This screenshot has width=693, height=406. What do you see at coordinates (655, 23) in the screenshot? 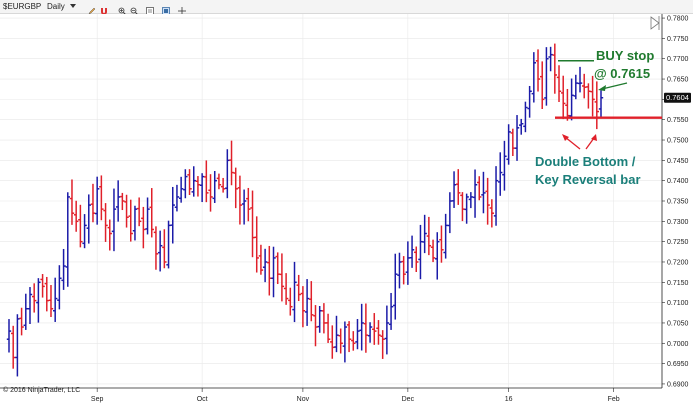
I see `chart-scroll-handle-icon` at bounding box center [655, 23].